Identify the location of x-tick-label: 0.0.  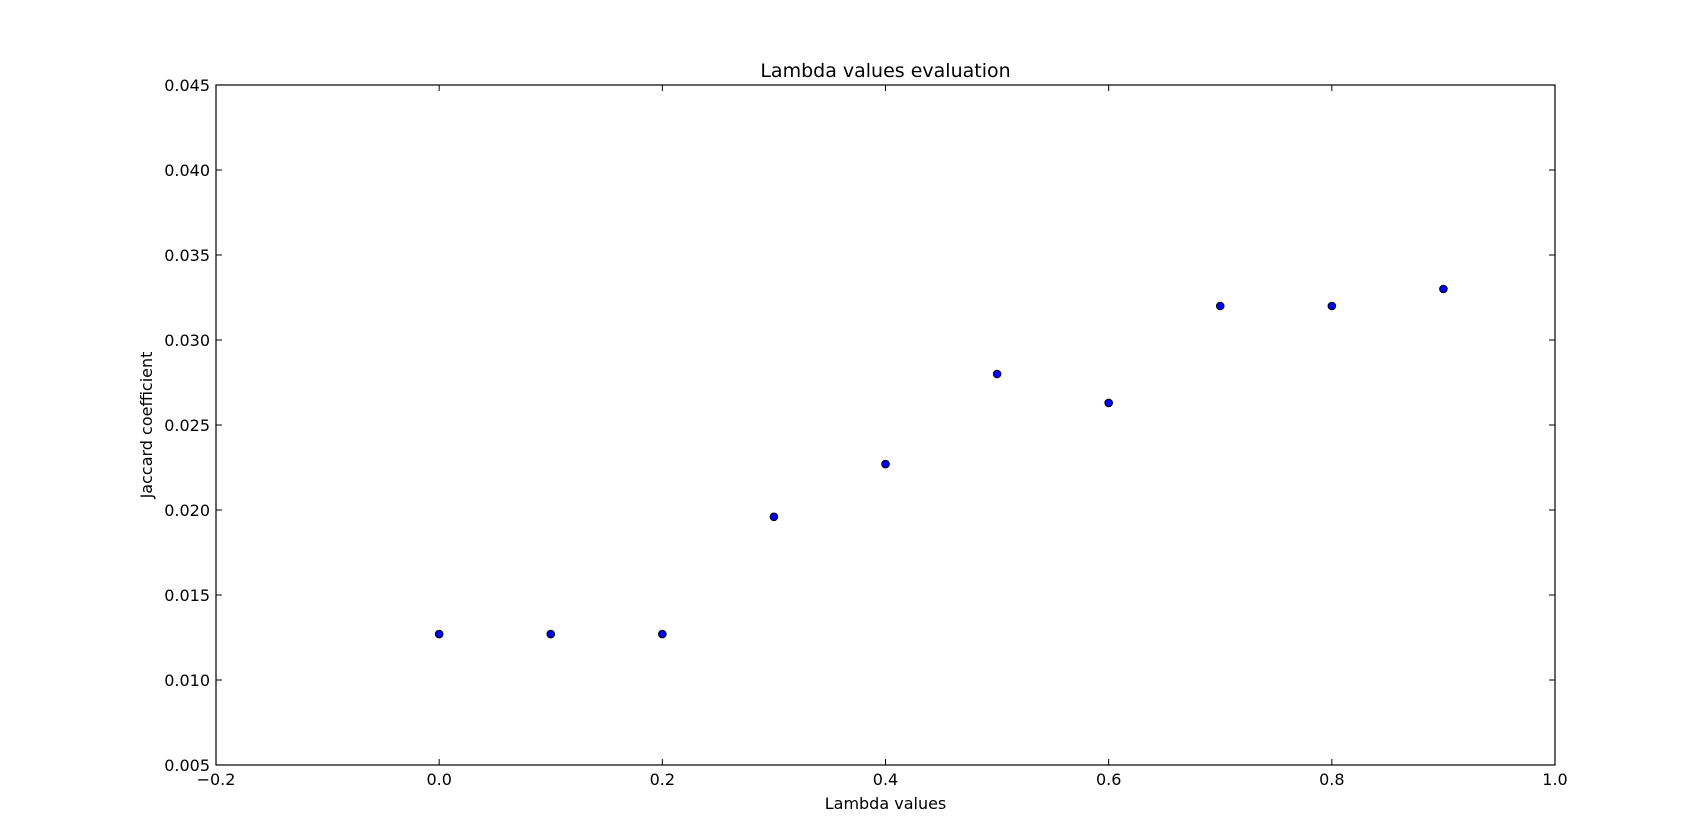
(438, 779).